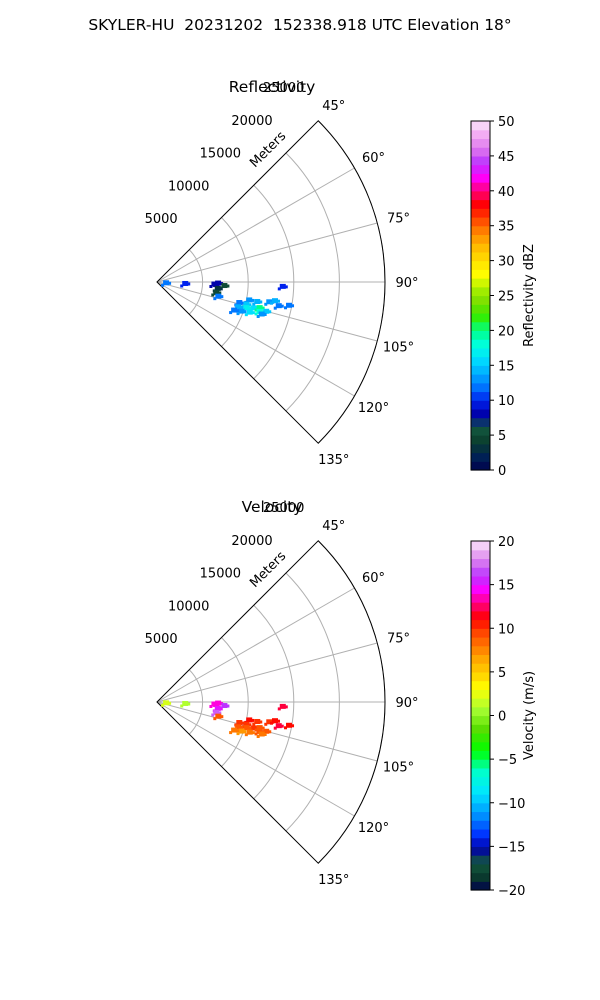 The height and width of the screenshot is (1000, 600). What do you see at coordinates (373, 828) in the screenshot?
I see `angle-tick-label: 120°` at bounding box center [373, 828].